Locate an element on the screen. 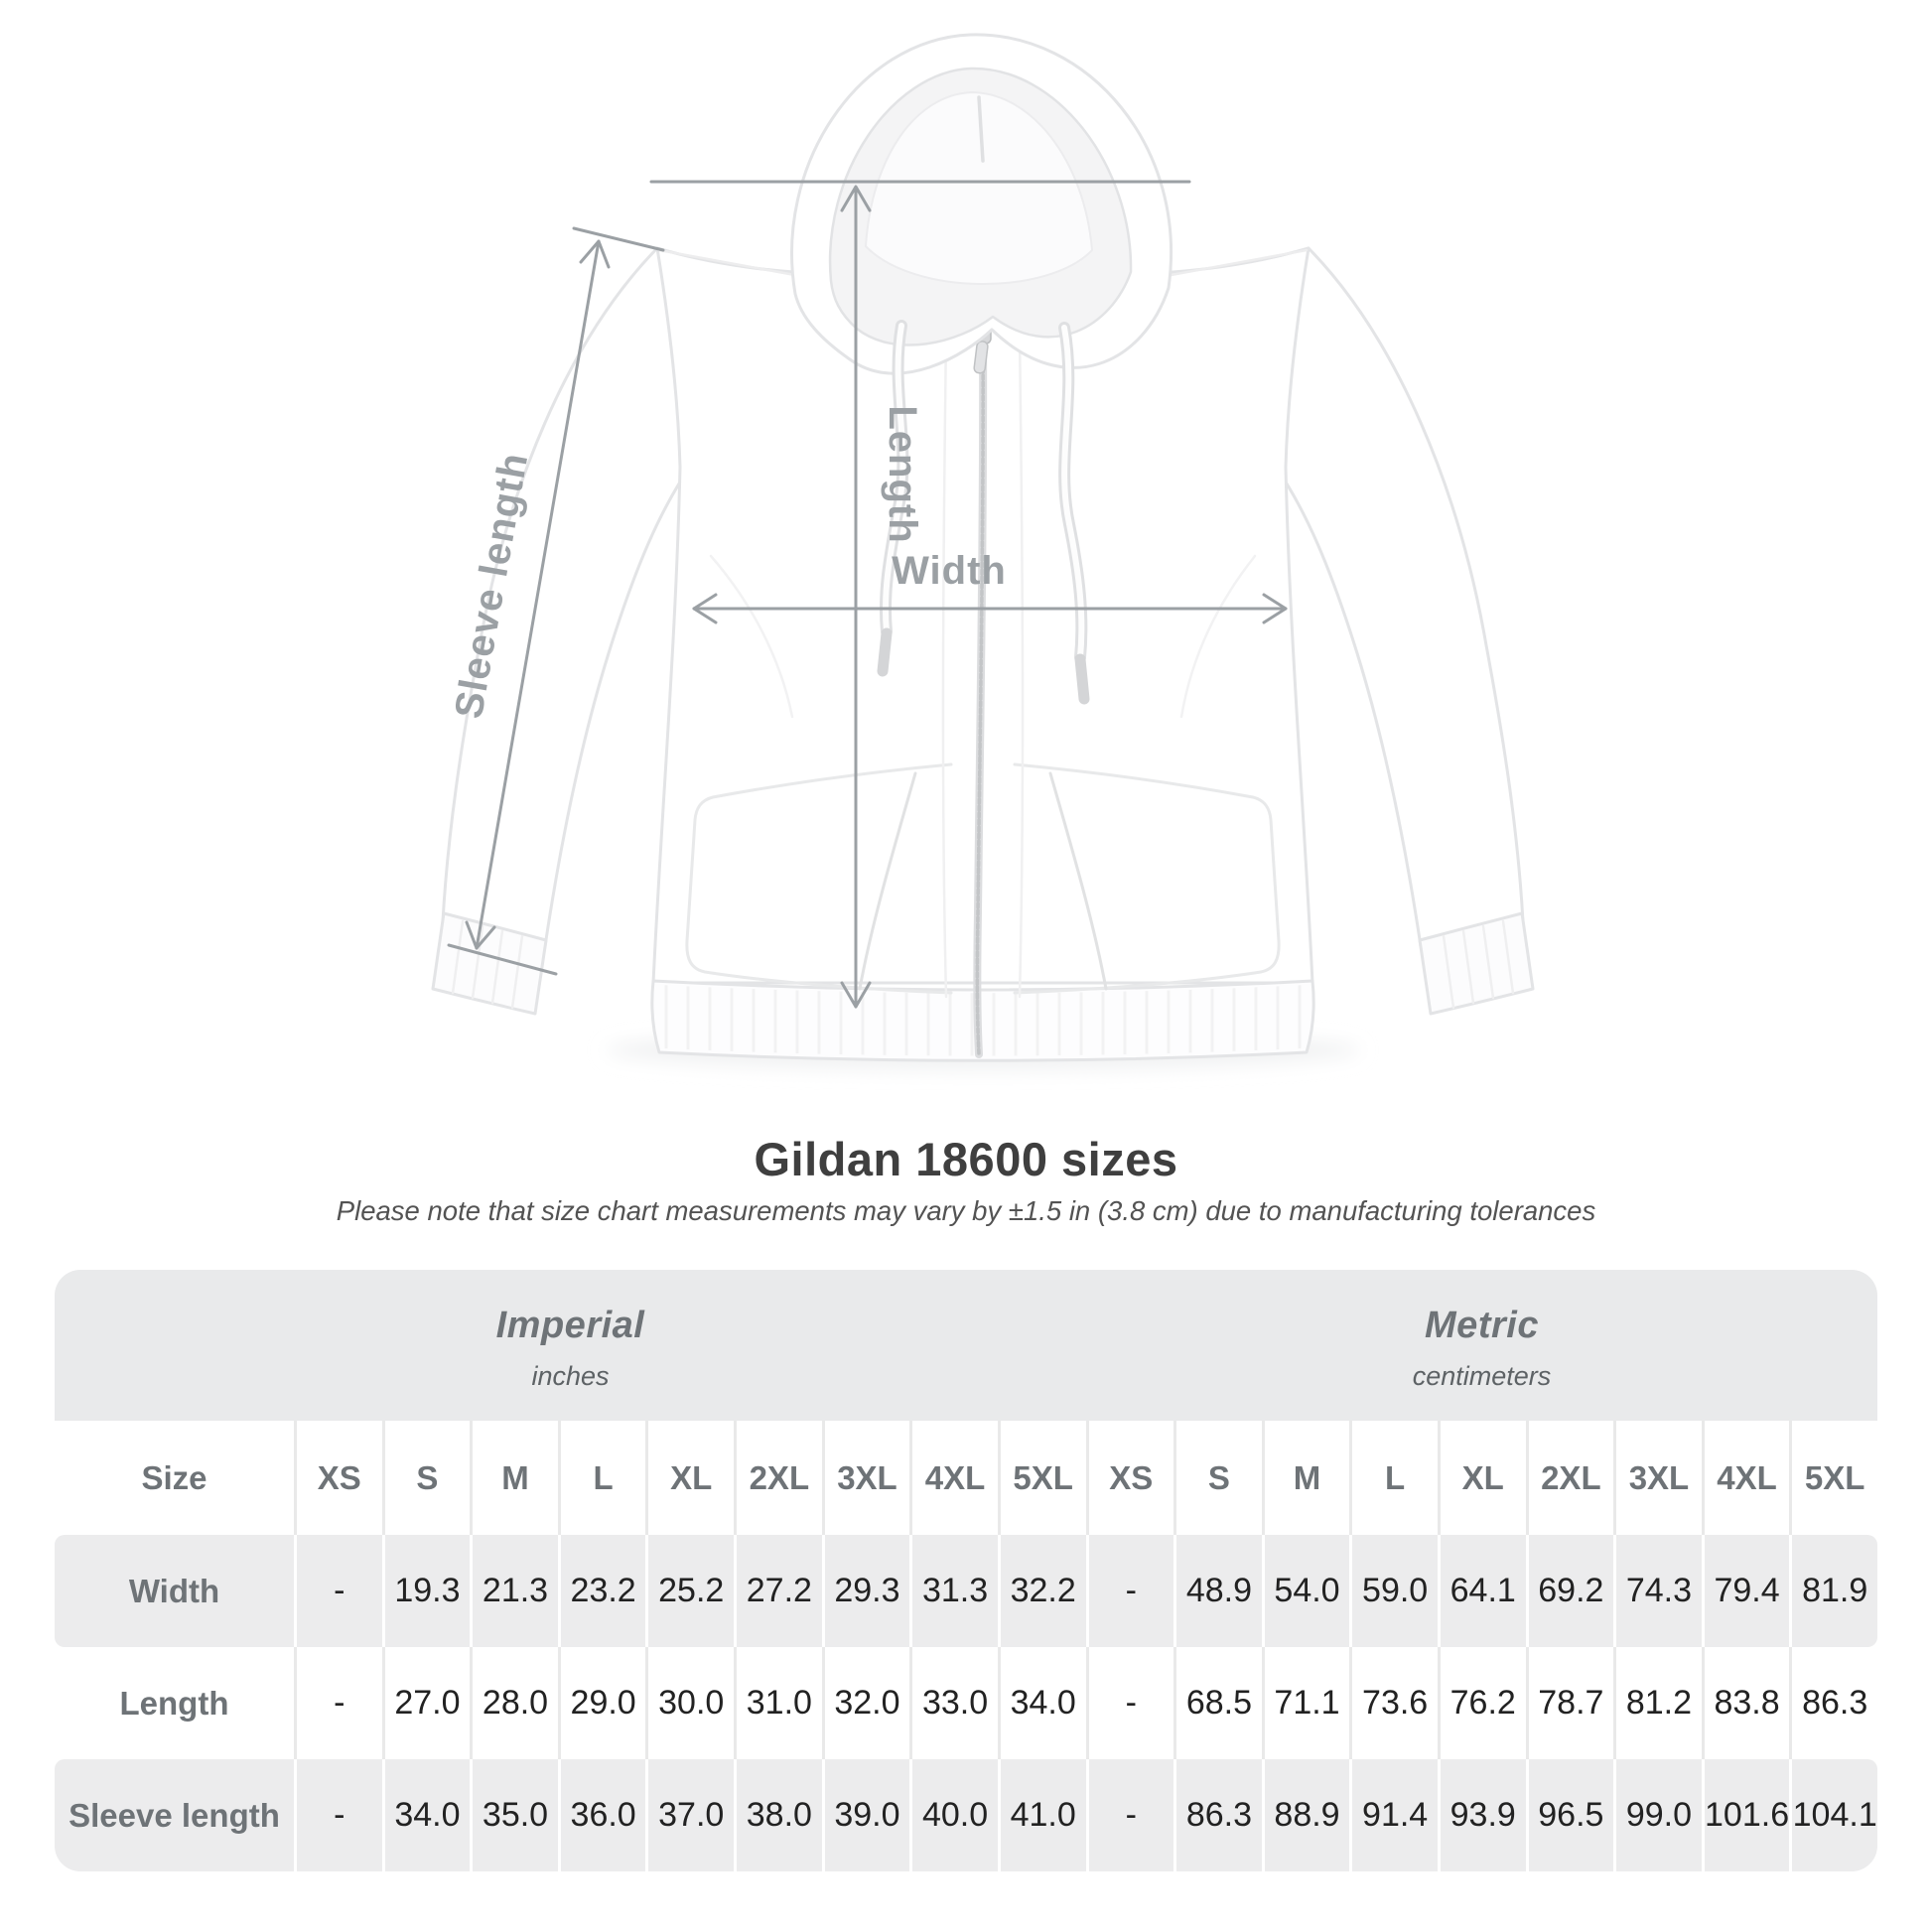  placket-seams is located at coordinates (983, 666).